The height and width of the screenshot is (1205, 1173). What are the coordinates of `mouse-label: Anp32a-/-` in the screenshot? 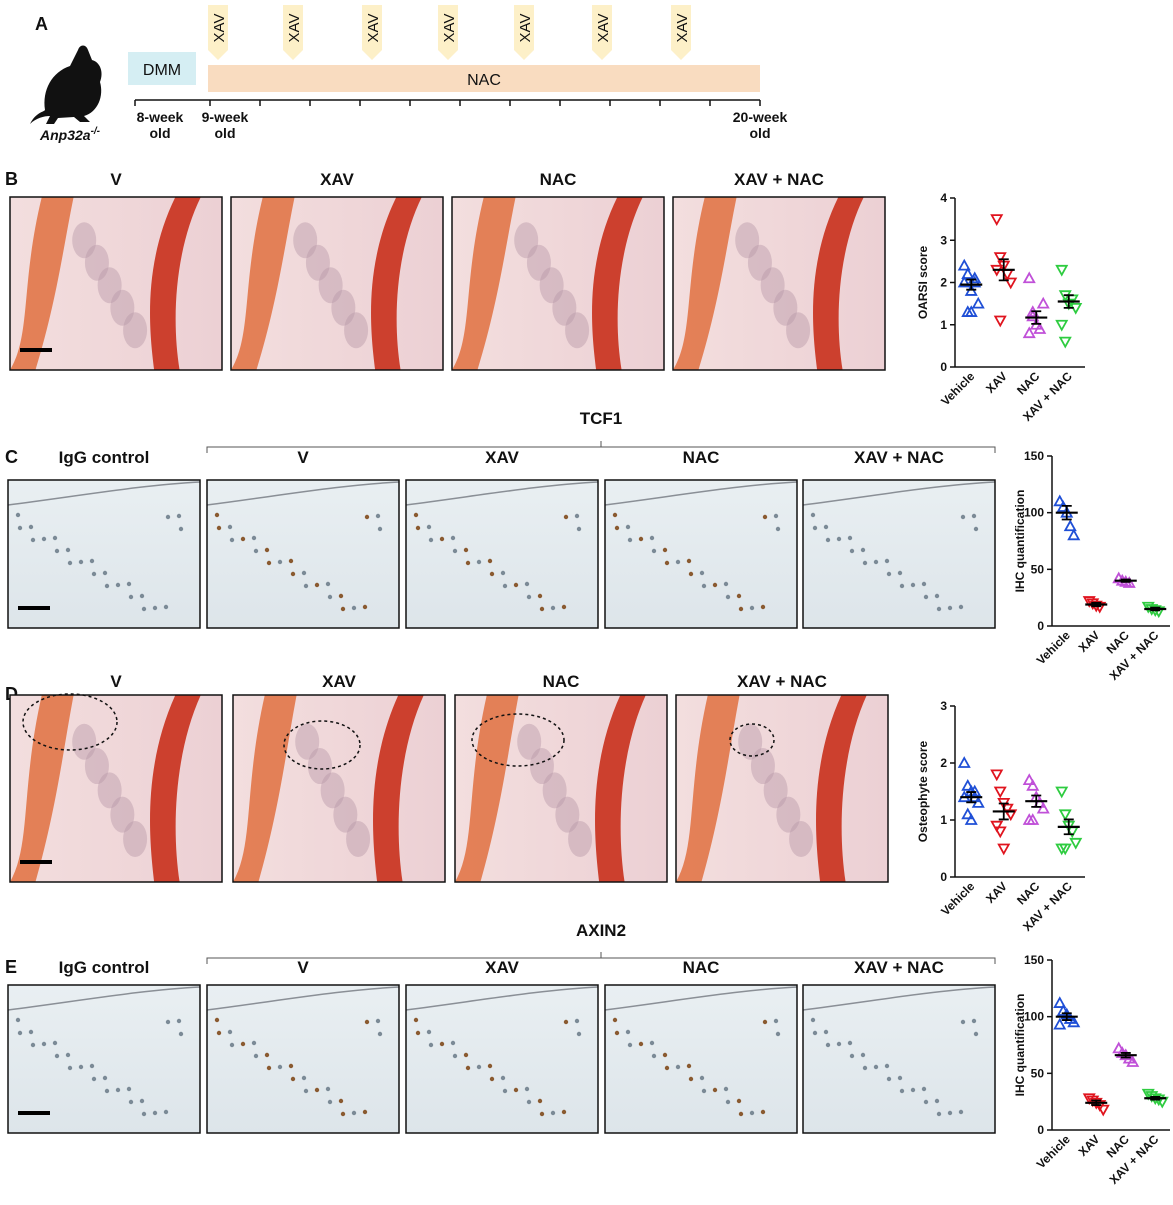 It's located at (70, 134).